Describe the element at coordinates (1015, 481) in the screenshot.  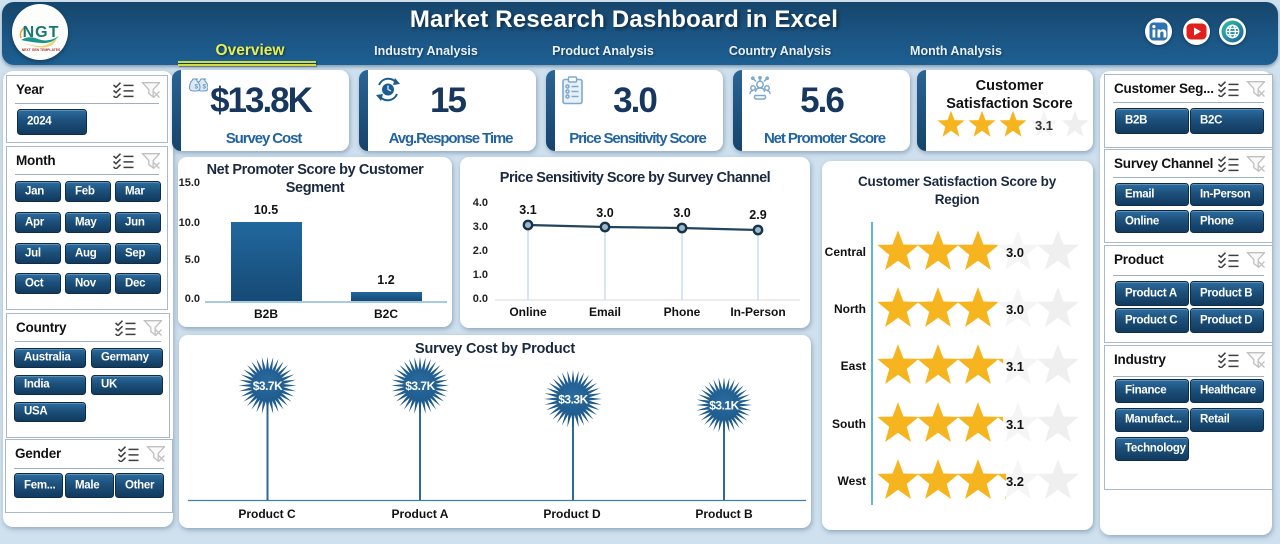
I see `svg-text: 3.2` at that location.